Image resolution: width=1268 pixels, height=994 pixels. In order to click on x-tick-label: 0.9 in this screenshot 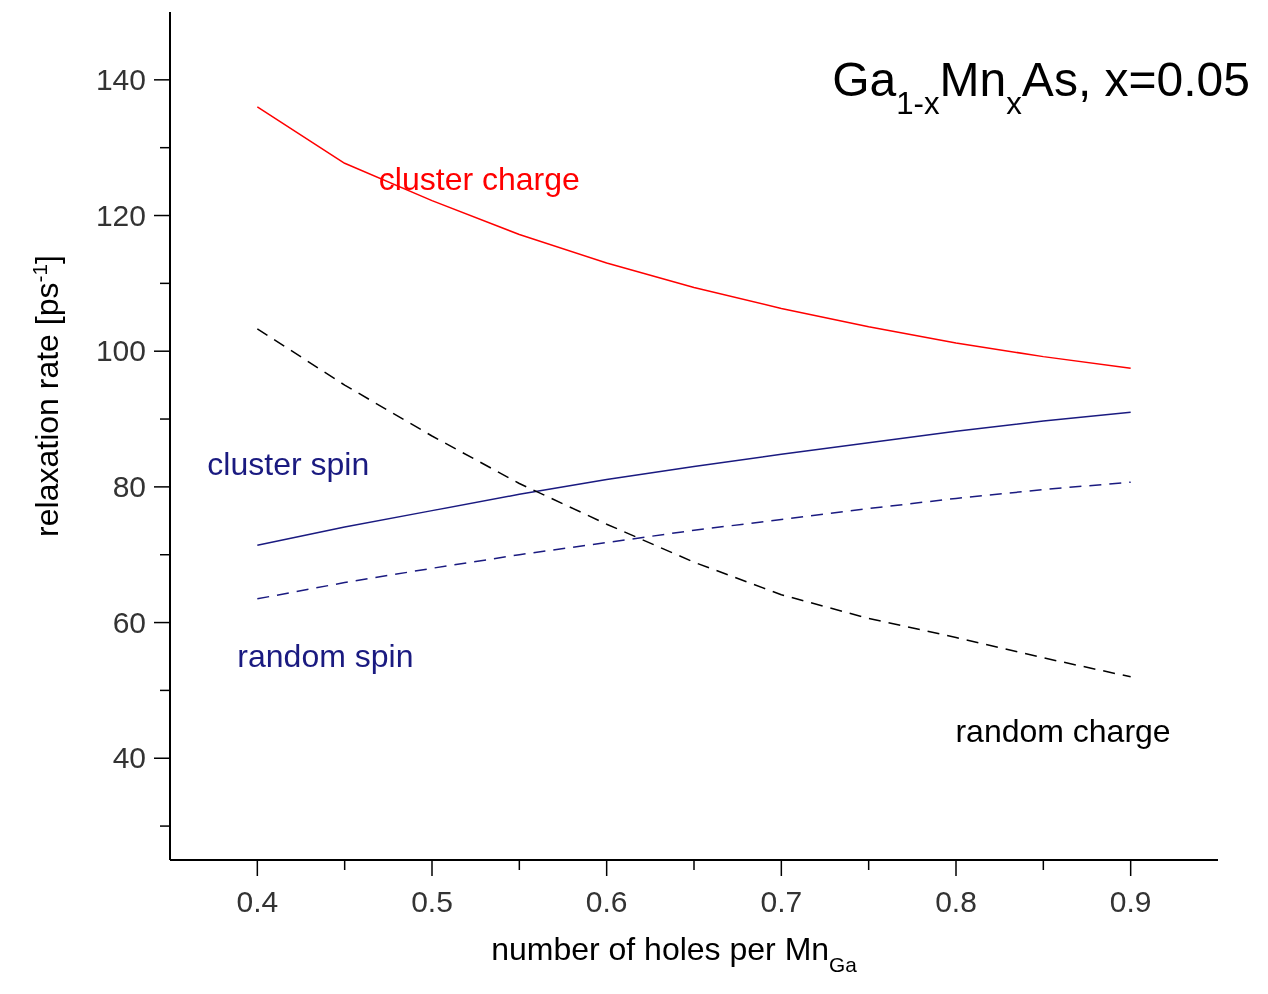, I will do `click(1130, 901)`.